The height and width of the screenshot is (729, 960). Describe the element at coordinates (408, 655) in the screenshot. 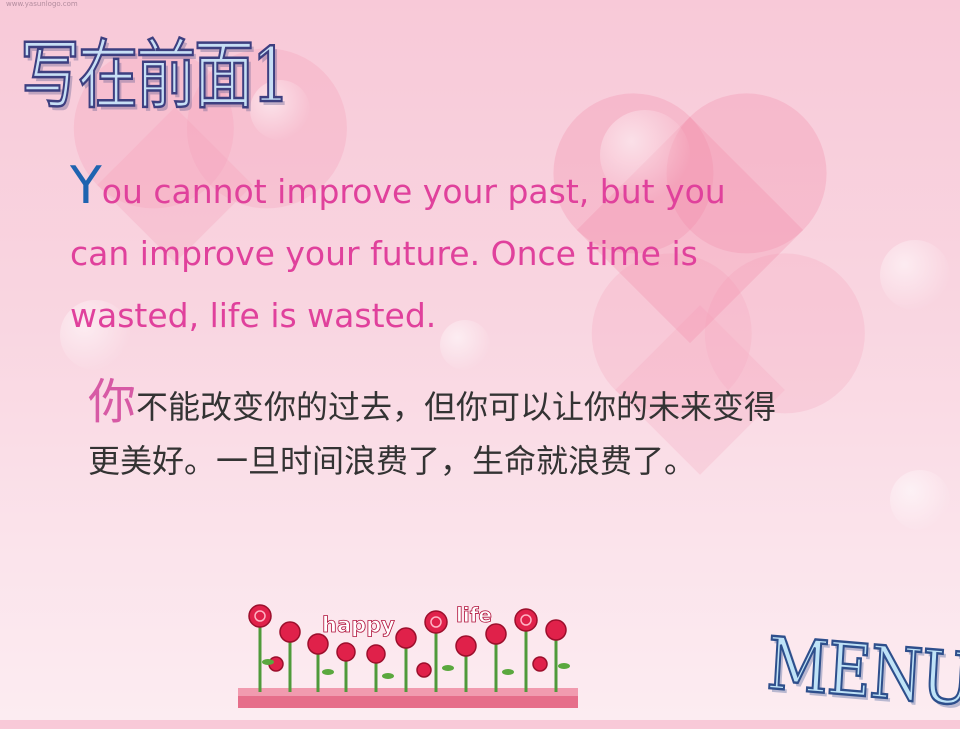

I see `flower-border-icon: happy life` at that location.